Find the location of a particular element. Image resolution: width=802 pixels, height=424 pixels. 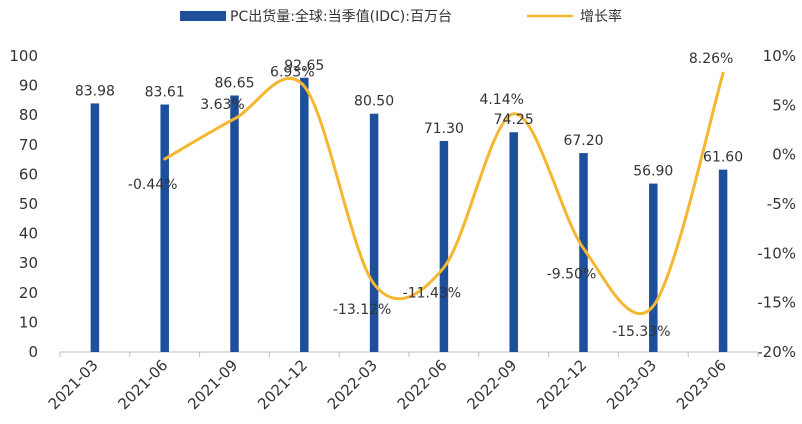

legend: PC出货量:全球:当季值(IDC):百万台 增长率 is located at coordinates (401, 16).